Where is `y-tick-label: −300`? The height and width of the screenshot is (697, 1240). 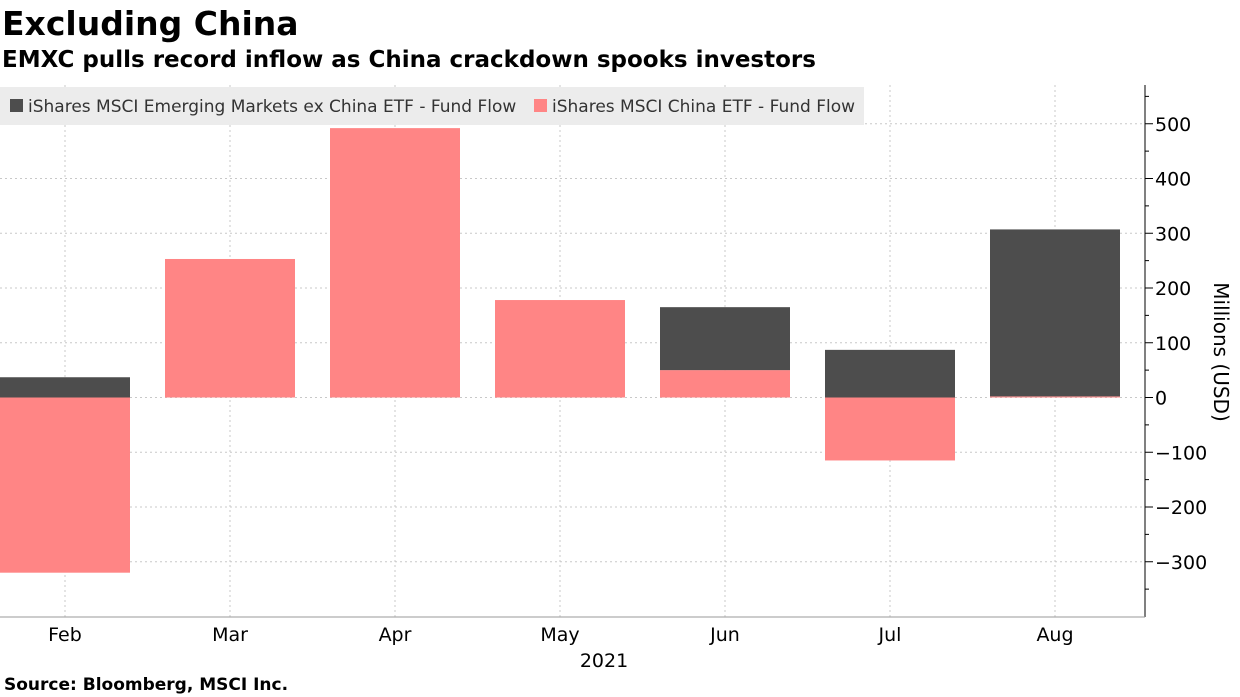 y-tick-label: −300 is located at coordinates (1181, 563).